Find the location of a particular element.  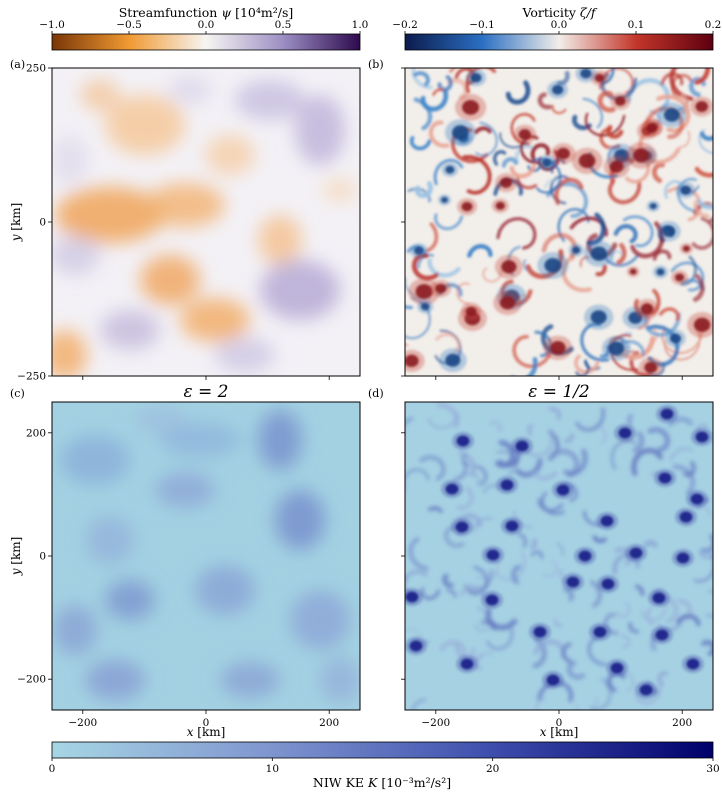

colorbar-vorticity-label: Vorticity ζ/f is located at coordinates (559, 12).